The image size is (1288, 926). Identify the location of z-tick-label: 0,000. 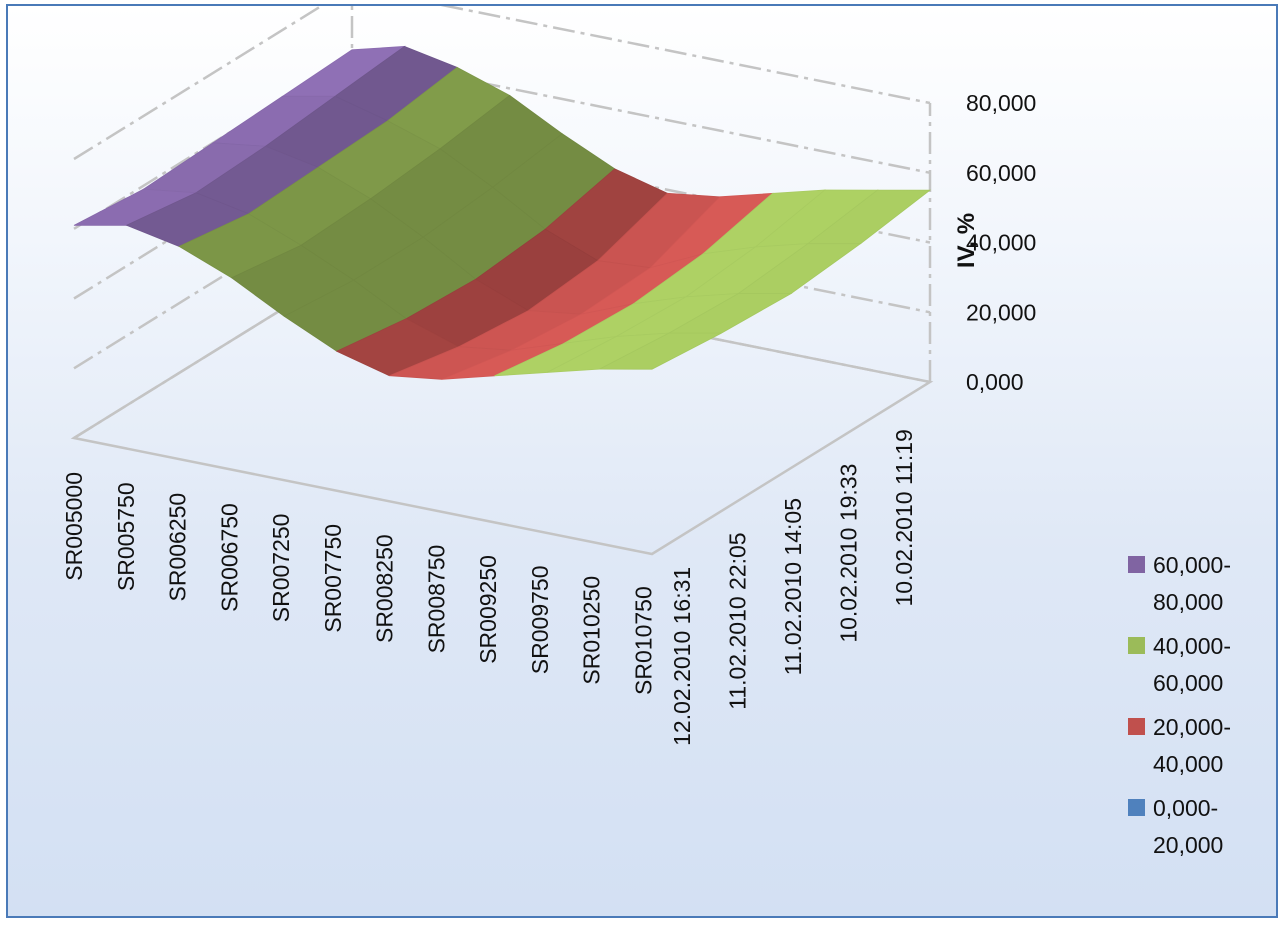
(995, 382).